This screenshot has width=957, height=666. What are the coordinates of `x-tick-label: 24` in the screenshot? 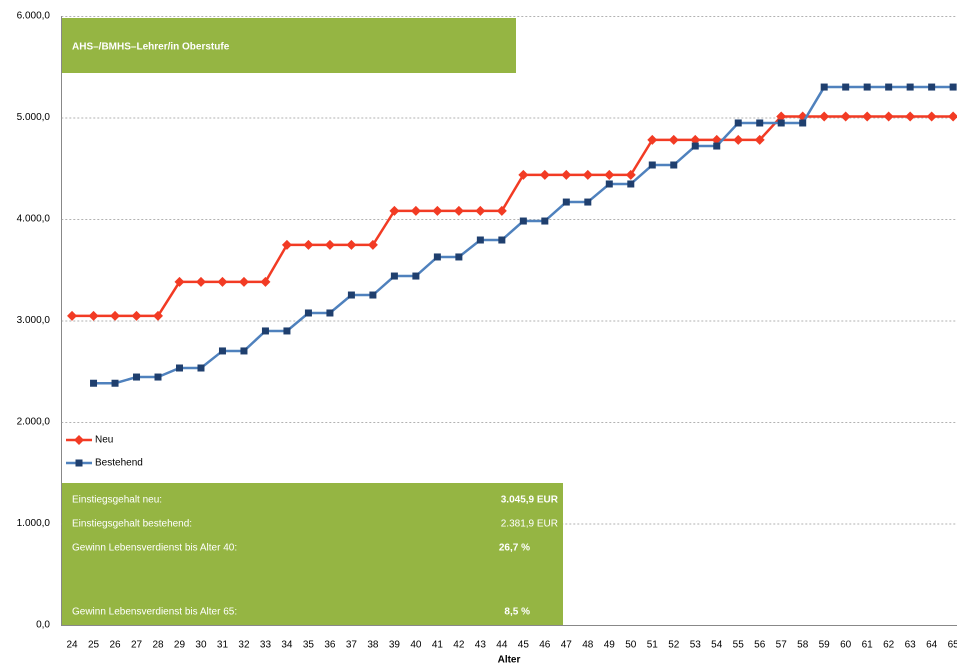 It's located at (72, 645).